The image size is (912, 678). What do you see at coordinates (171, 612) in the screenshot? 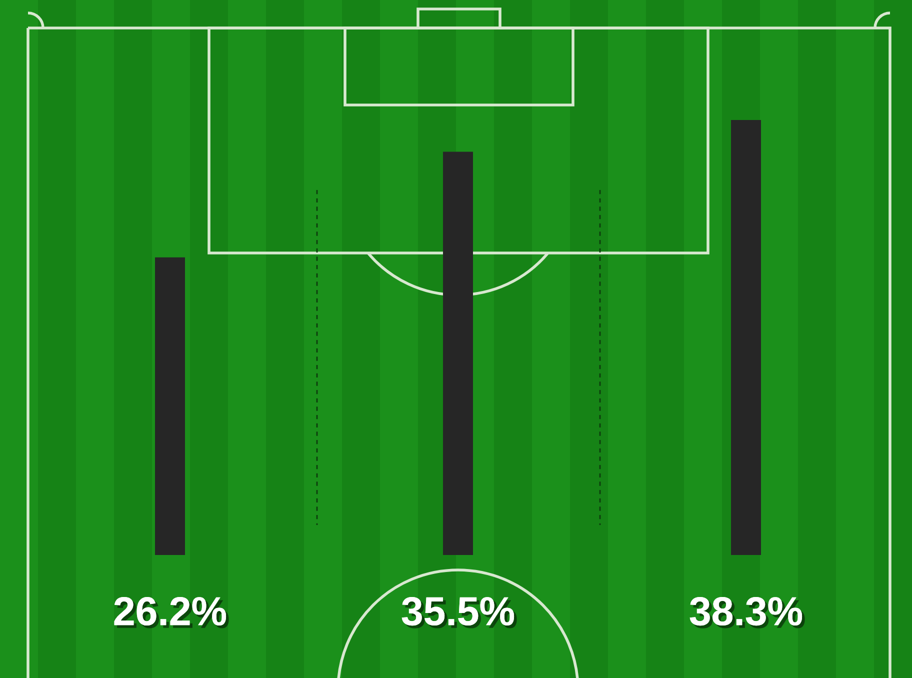
I see `data-label: 26.2%` at bounding box center [171, 612].